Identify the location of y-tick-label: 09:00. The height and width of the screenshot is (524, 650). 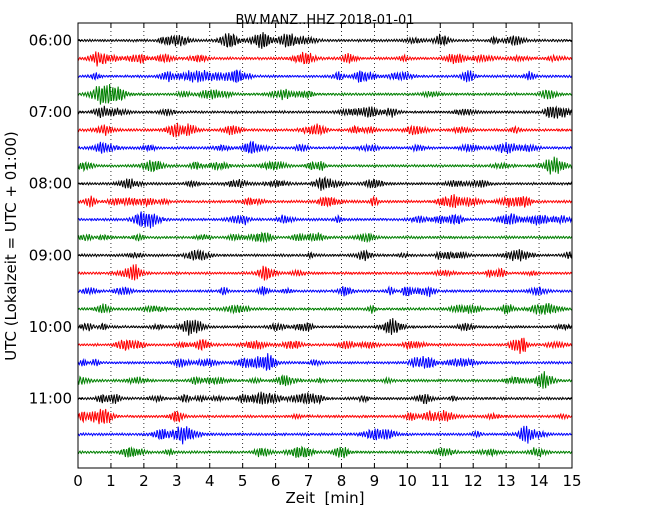
(50, 255).